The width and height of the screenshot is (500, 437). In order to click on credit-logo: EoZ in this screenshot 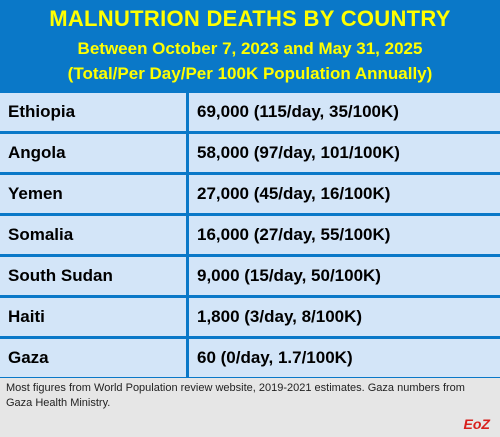, I will do `click(476, 424)`.